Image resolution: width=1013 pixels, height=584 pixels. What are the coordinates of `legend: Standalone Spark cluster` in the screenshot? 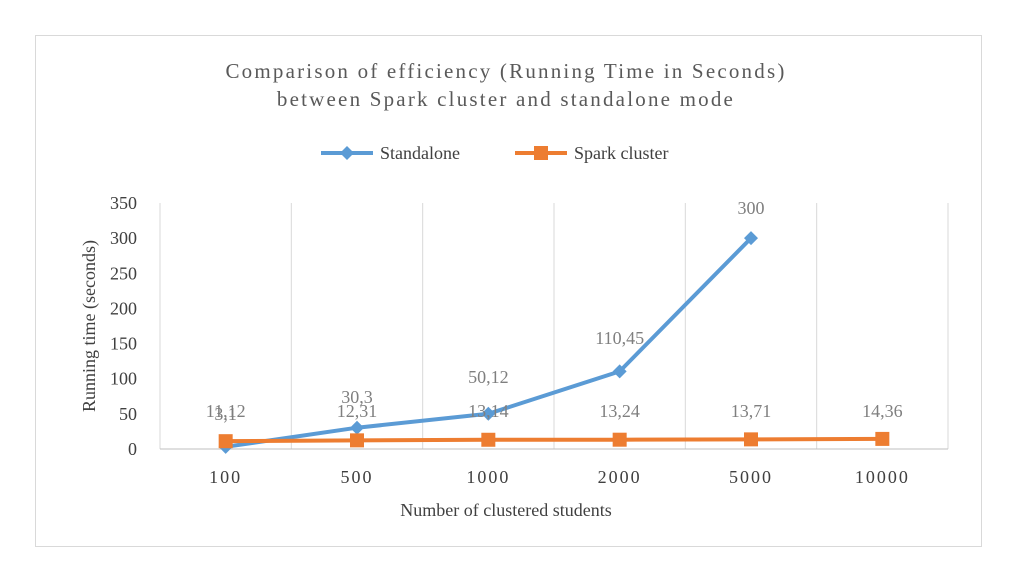 It's located at (494, 153).